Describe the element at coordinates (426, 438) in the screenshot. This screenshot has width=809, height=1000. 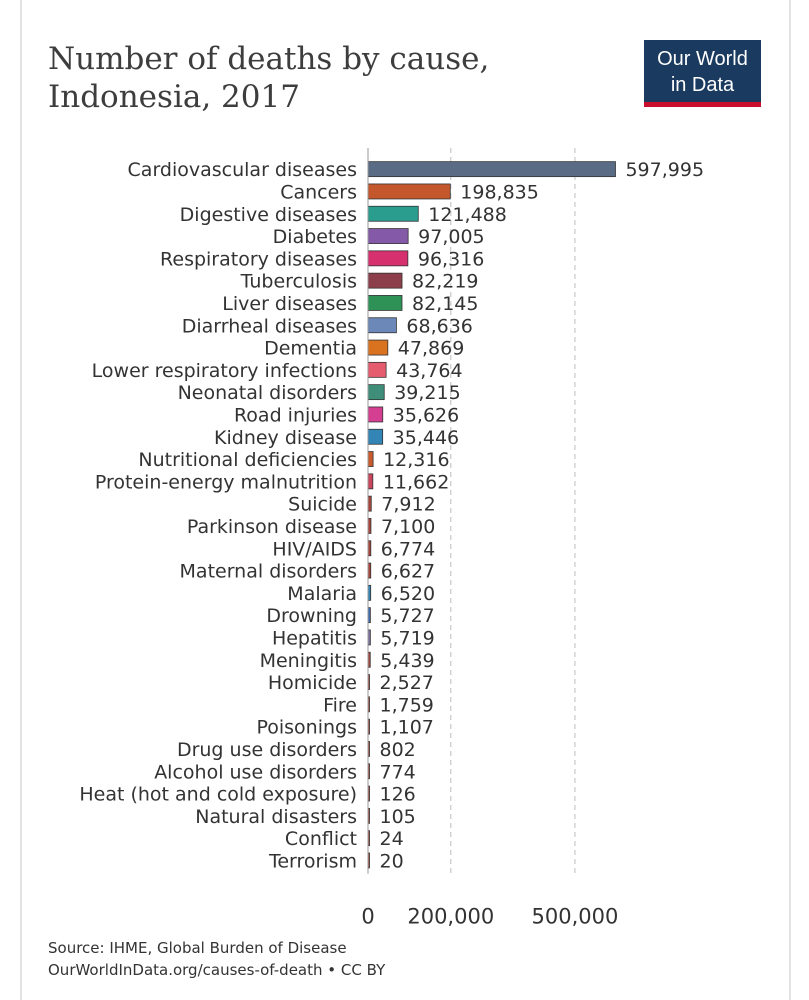
I see `value-label: 35,446` at that location.